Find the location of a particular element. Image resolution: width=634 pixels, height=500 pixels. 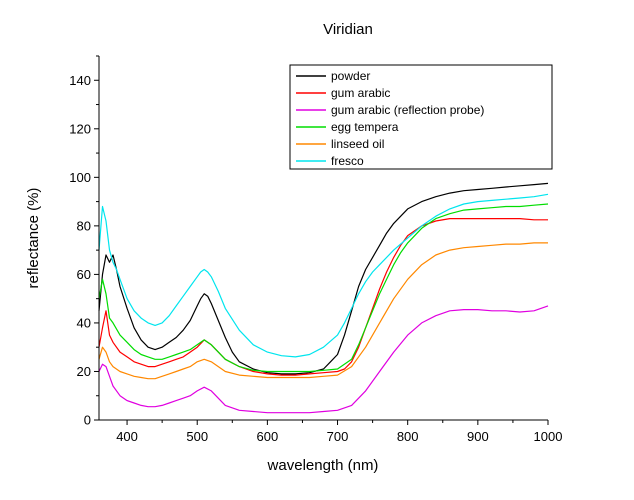

x-tick-label: 500 is located at coordinates (197, 436).